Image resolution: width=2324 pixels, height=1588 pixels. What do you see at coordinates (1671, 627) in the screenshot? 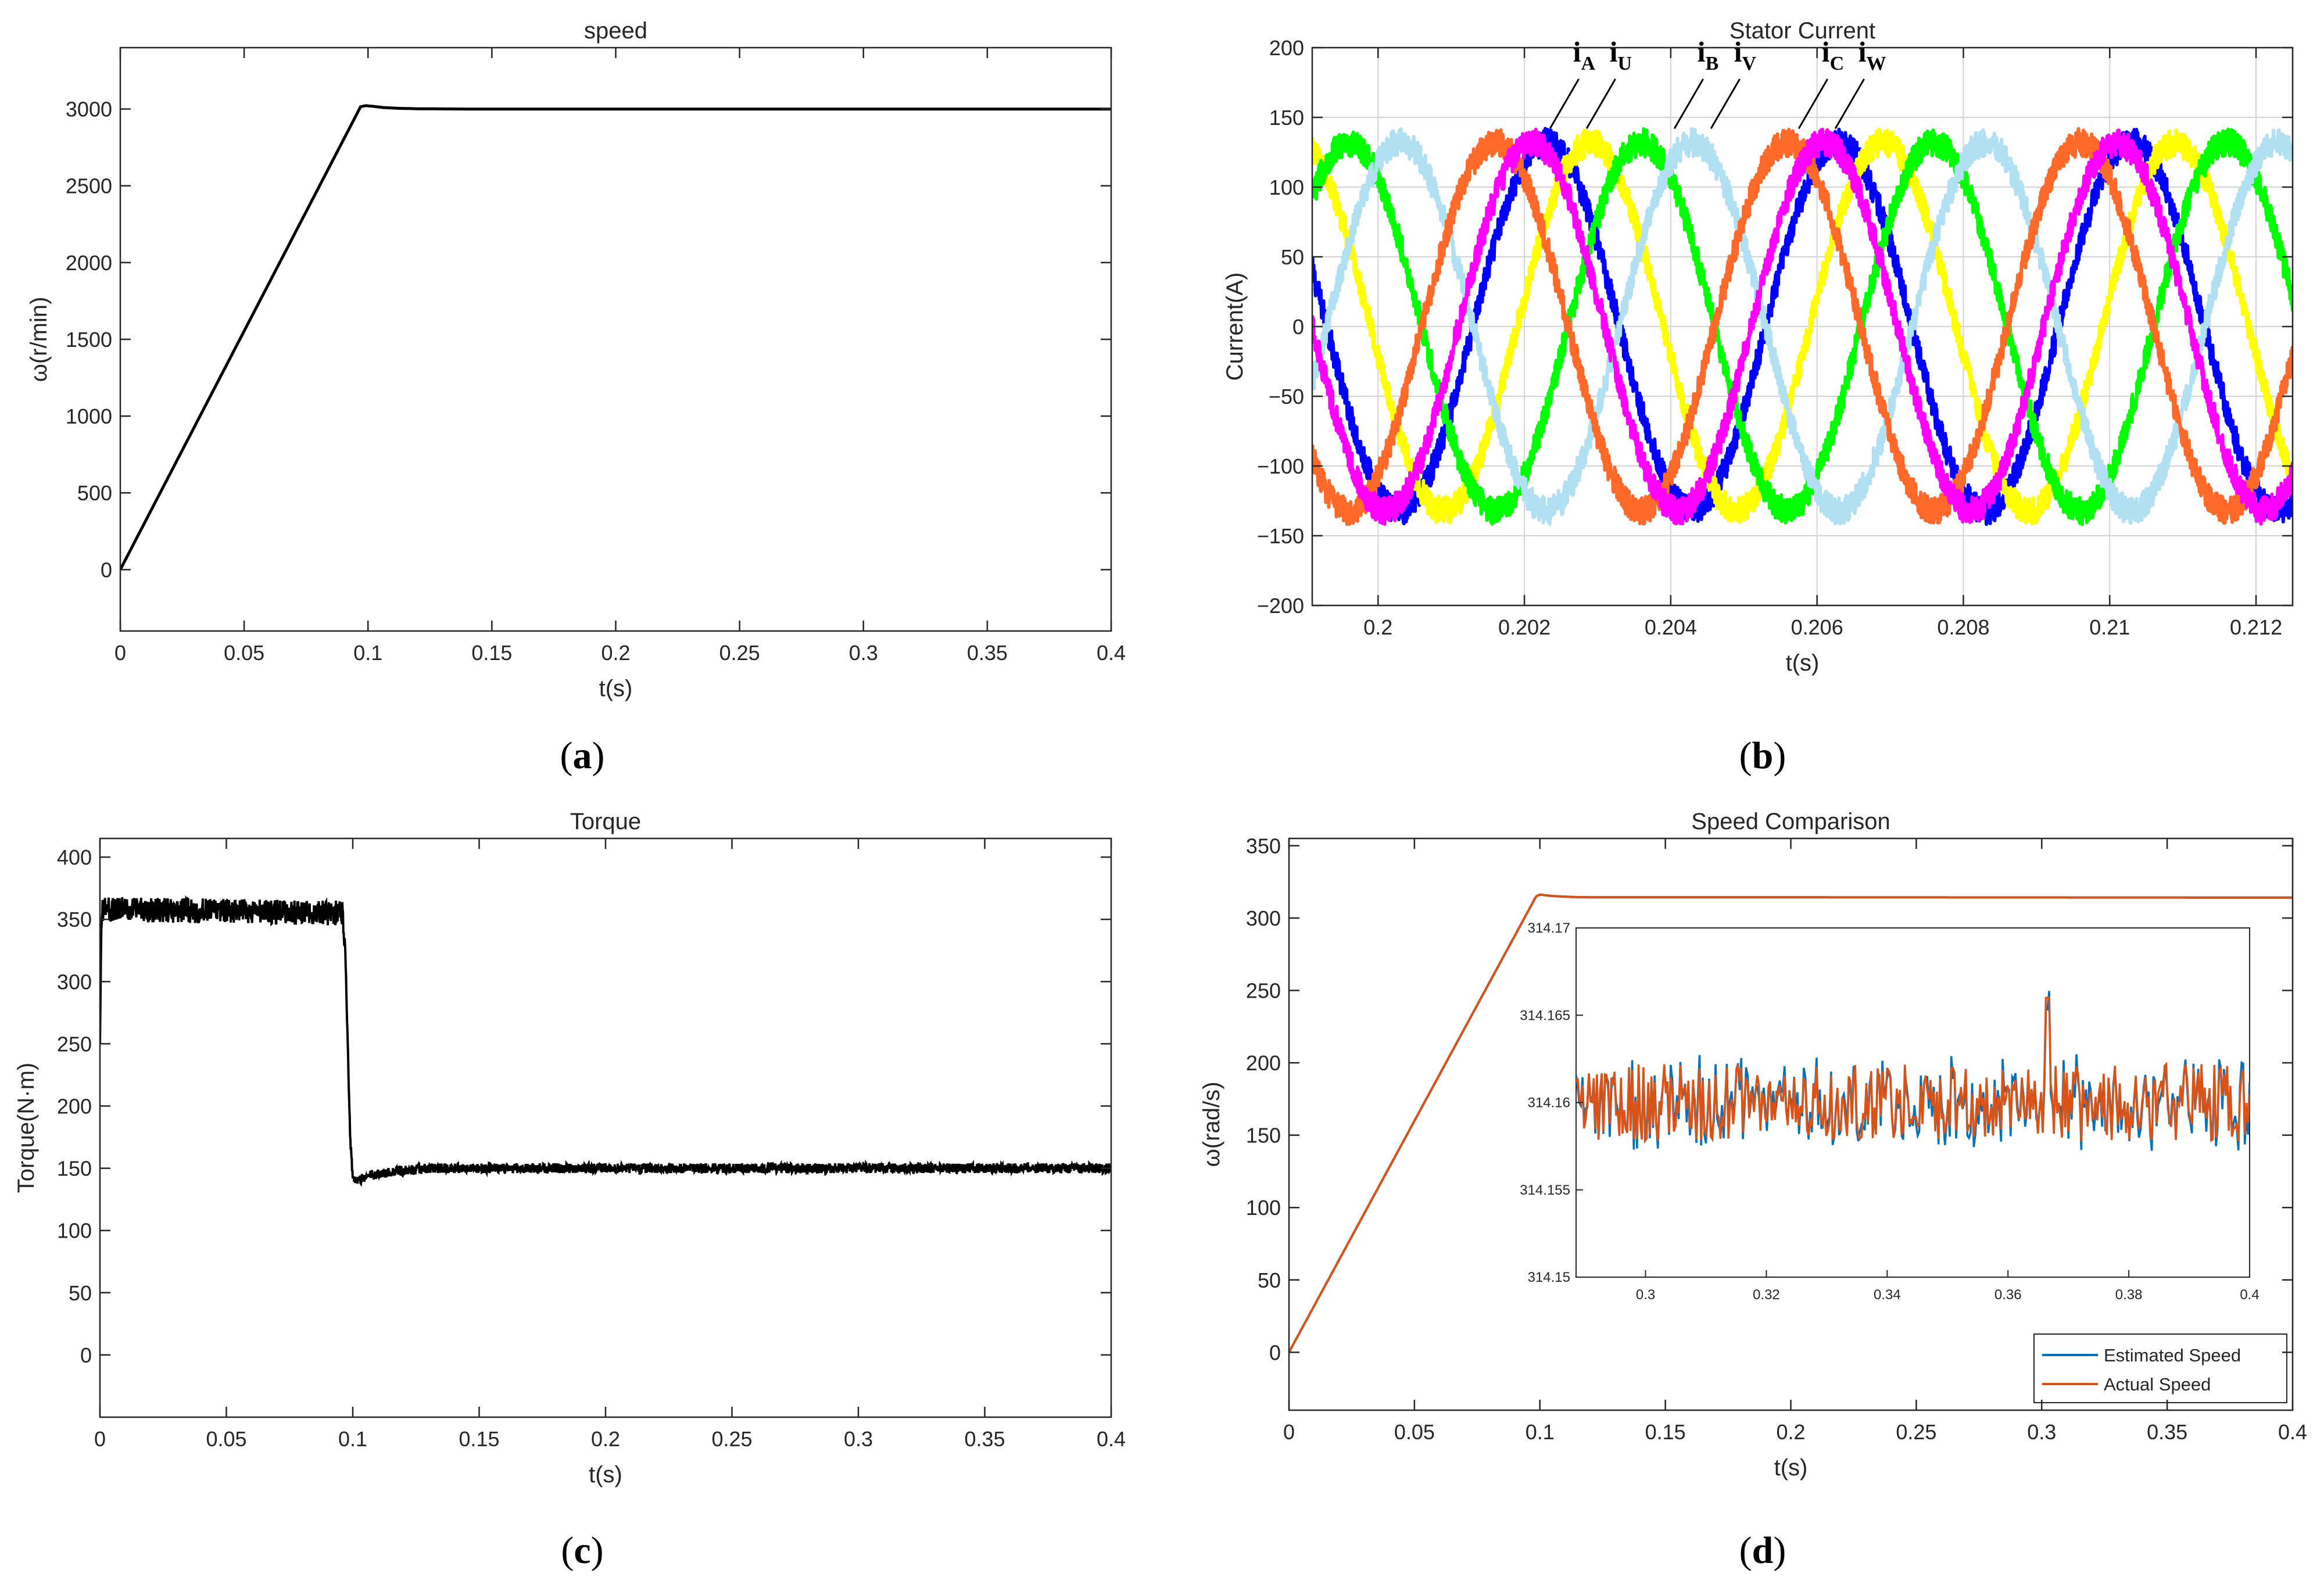
I see `x-tick-label: 0.204` at bounding box center [1671, 627].